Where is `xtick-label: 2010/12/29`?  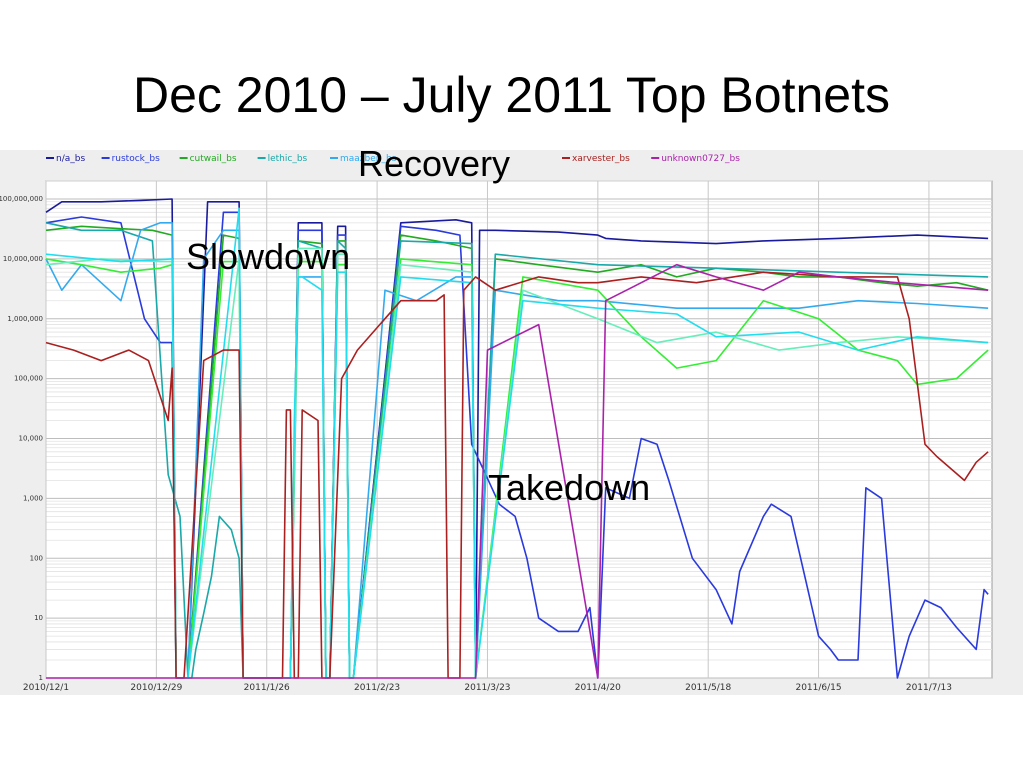
xtick-label: 2010/12/29 is located at coordinates (156, 688).